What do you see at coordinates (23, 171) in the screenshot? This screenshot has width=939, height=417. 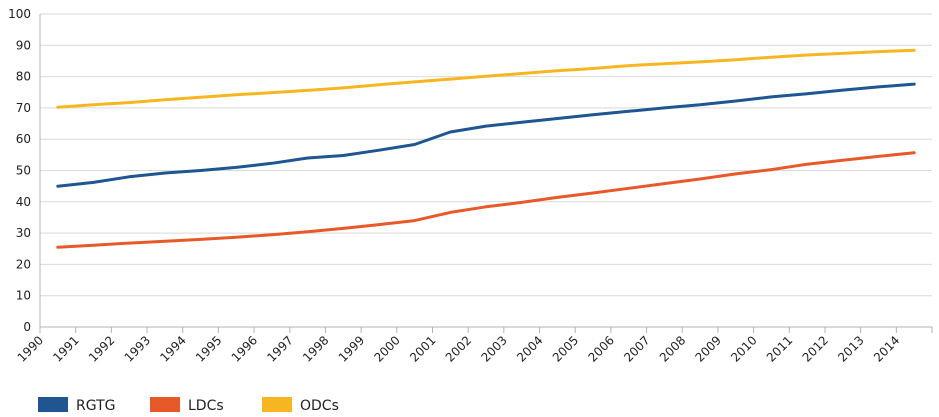 I see `y-tick-label: 50` at bounding box center [23, 171].